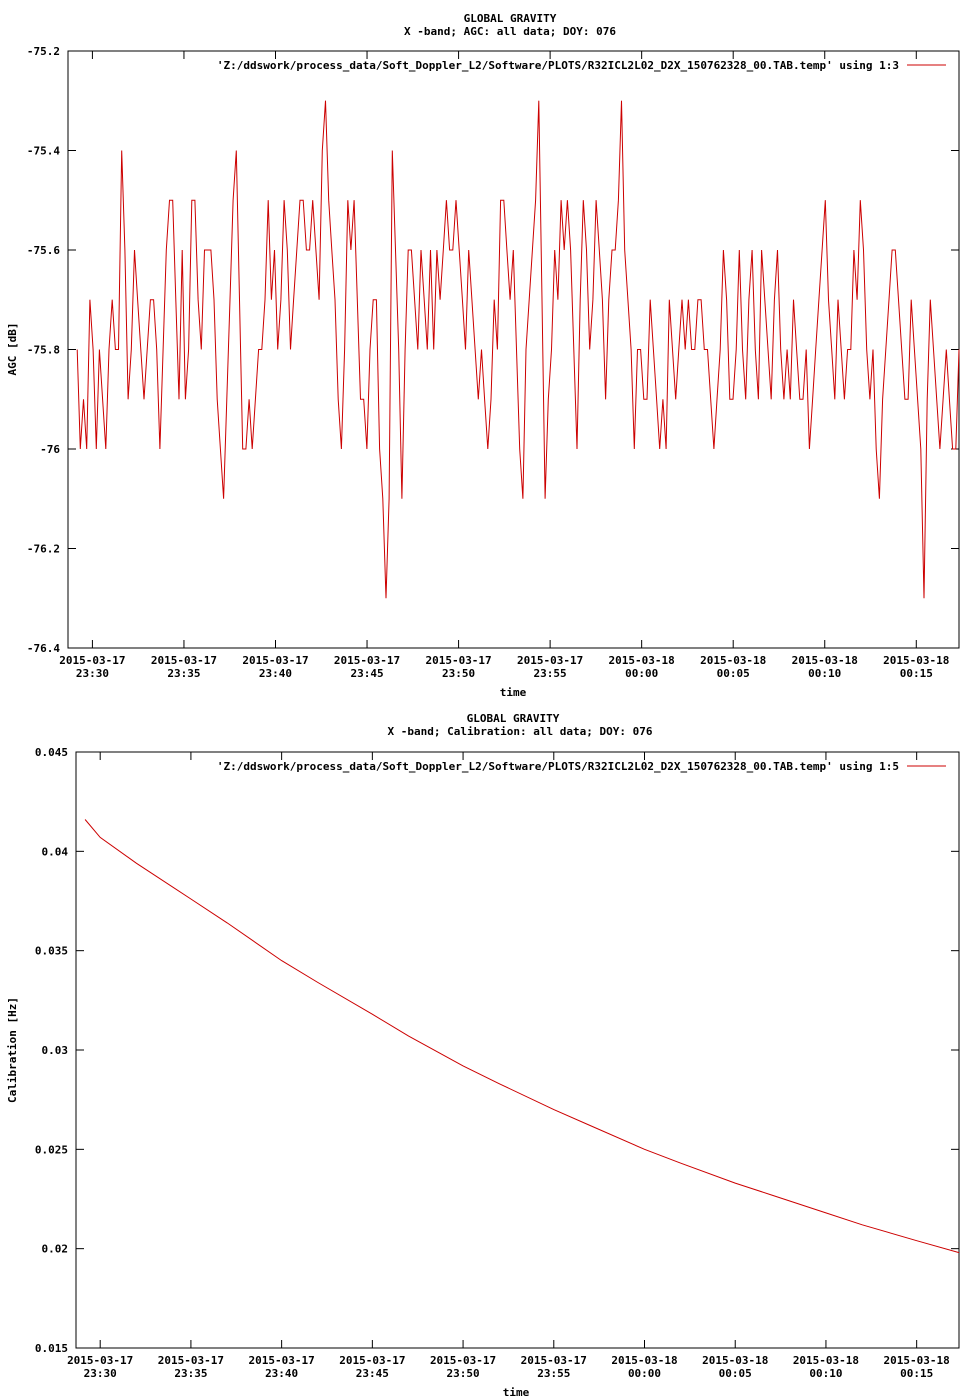 The image size is (980, 1400). Describe the element at coordinates (43, 151) in the screenshot. I see `y-tick-label: -75.4` at that location.